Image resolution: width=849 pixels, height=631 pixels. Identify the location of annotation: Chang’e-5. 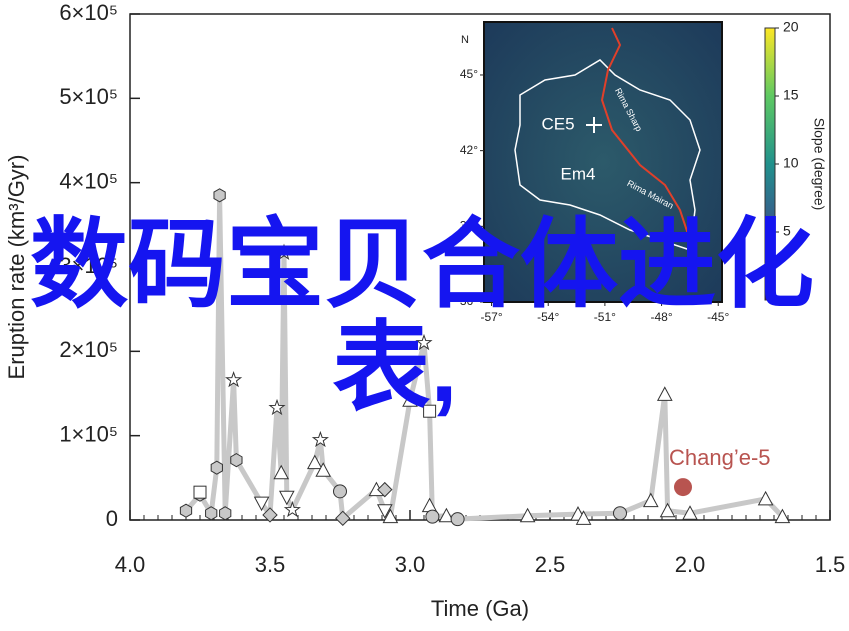
(720, 457).